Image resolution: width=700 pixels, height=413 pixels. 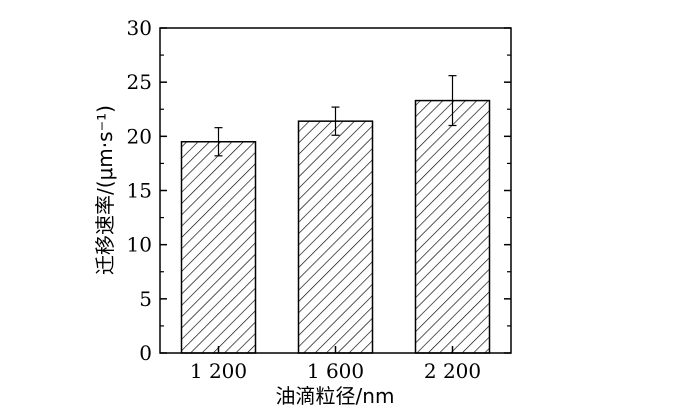 What do you see at coordinates (335, 371) in the screenshot?
I see `x-tick-label: 1 600` at bounding box center [335, 371].